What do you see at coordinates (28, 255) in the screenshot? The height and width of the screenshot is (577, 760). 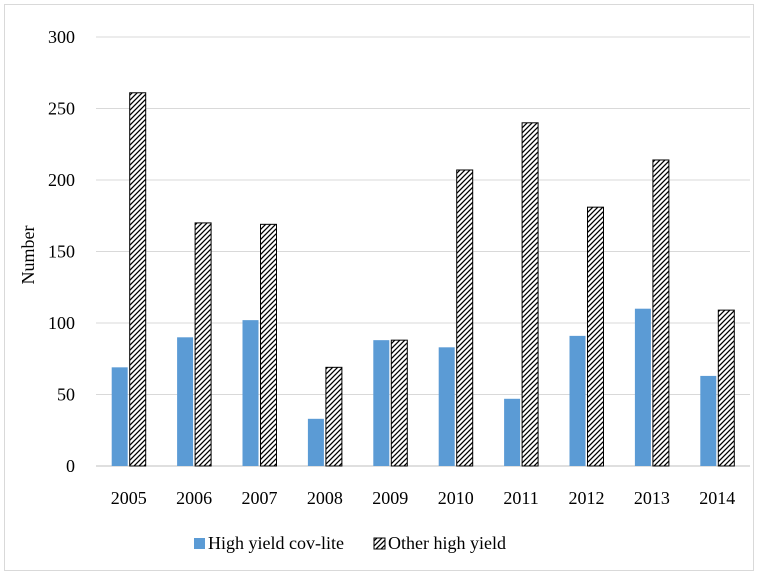 I see `y-axis-title: Number` at bounding box center [28, 255].